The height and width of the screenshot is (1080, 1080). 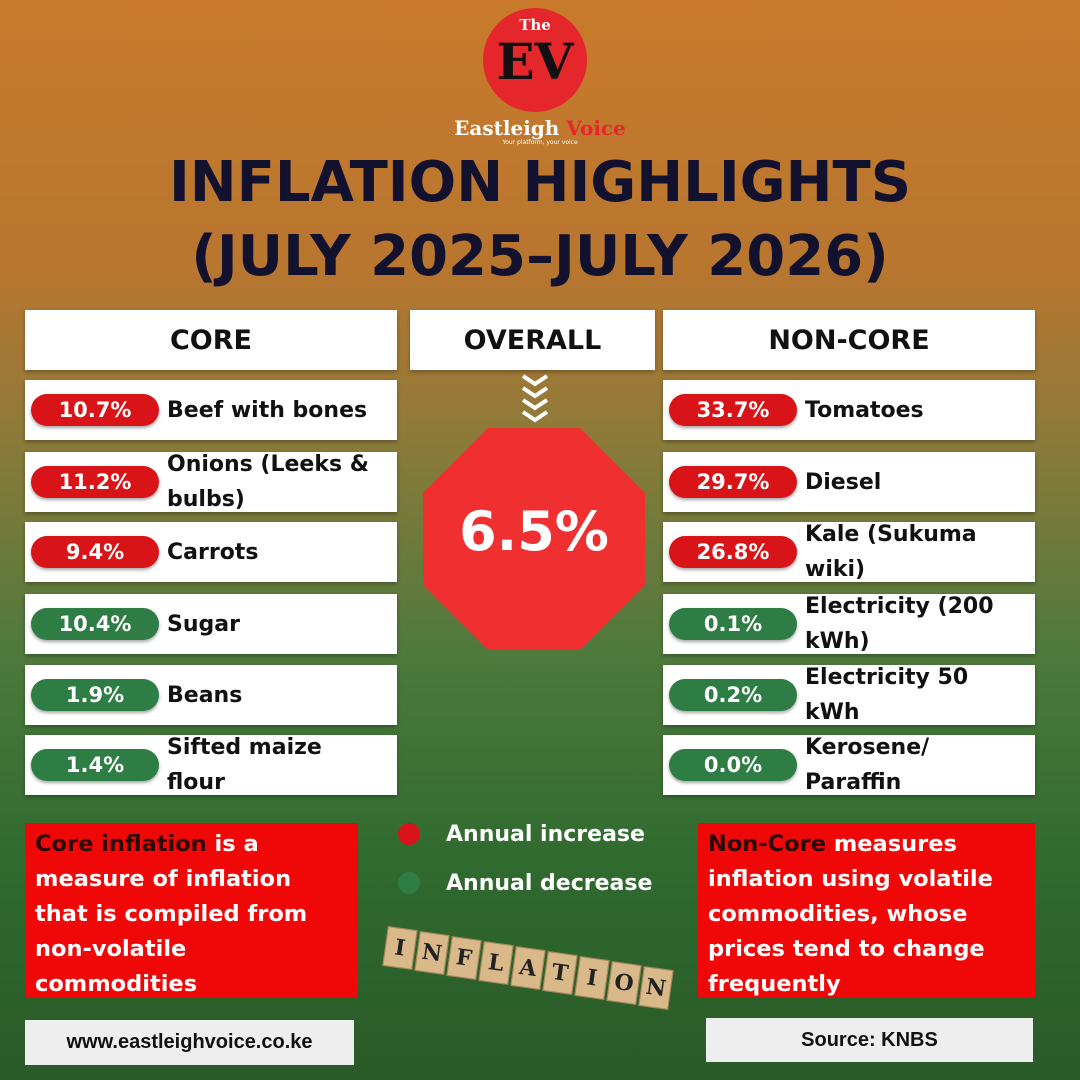 I want to click on value-pill: 0.0%, so click(x=733, y=765).